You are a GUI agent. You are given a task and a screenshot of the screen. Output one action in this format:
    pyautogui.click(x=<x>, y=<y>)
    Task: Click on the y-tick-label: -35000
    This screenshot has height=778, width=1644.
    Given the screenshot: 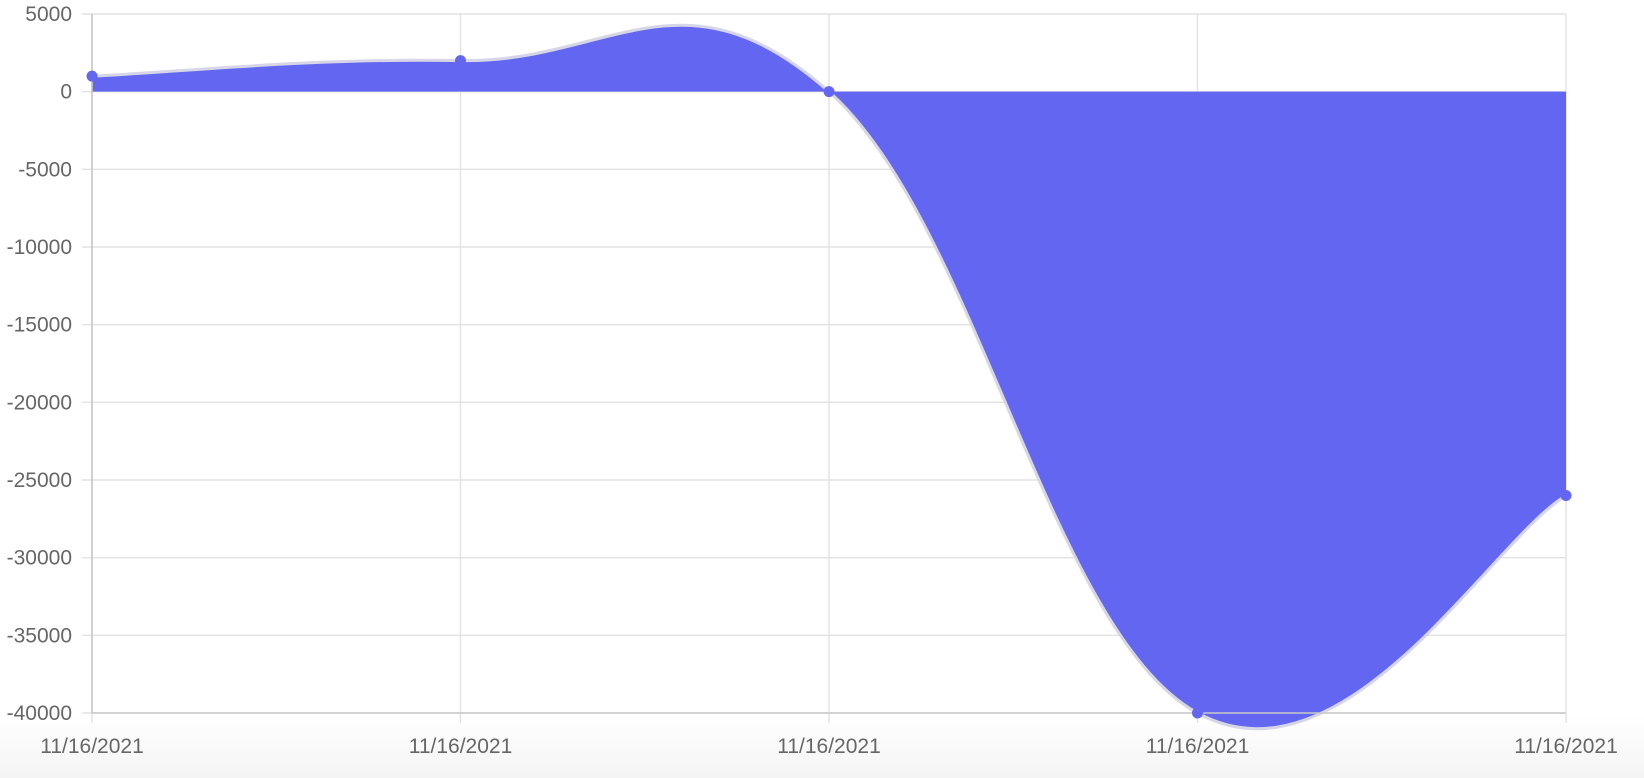 What is the action you would take?
    pyautogui.click(x=39, y=635)
    